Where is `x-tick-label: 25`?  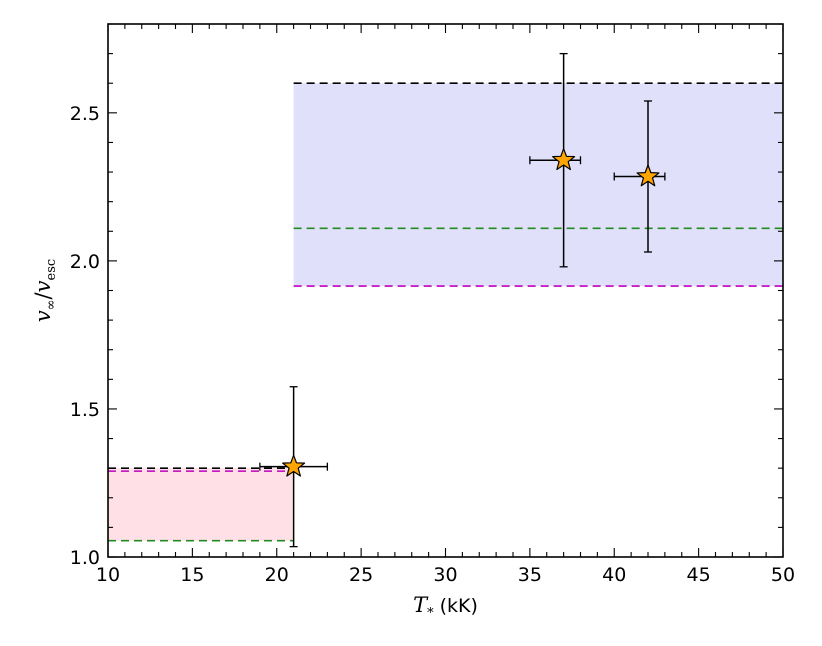 x-tick-label: 25 is located at coordinates (361, 575).